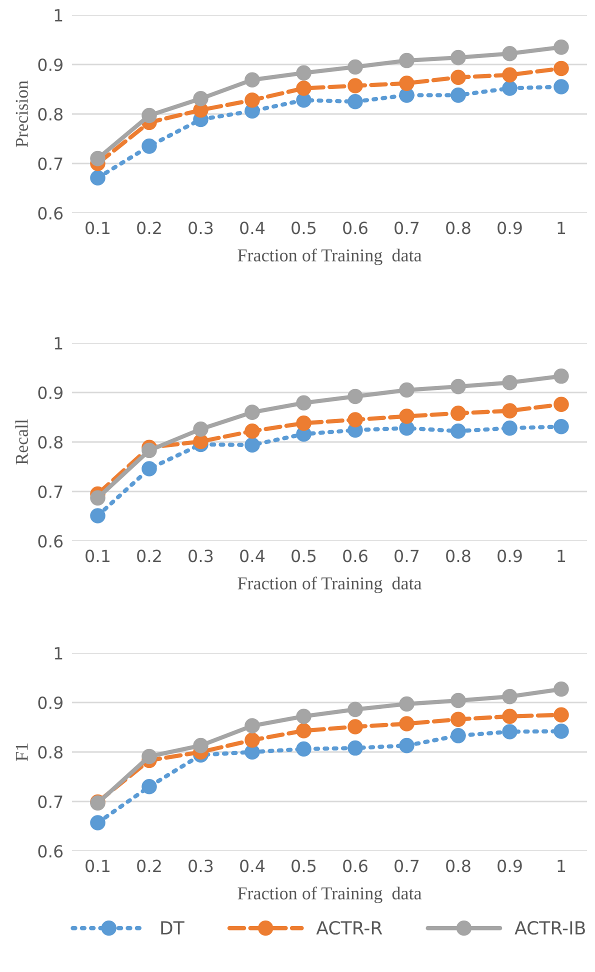 Image resolution: width=595 pixels, height=972 pixels. Describe the element at coordinates (355, 556) in the screenshot. I see `x-tick-label: 0.6` at that location.